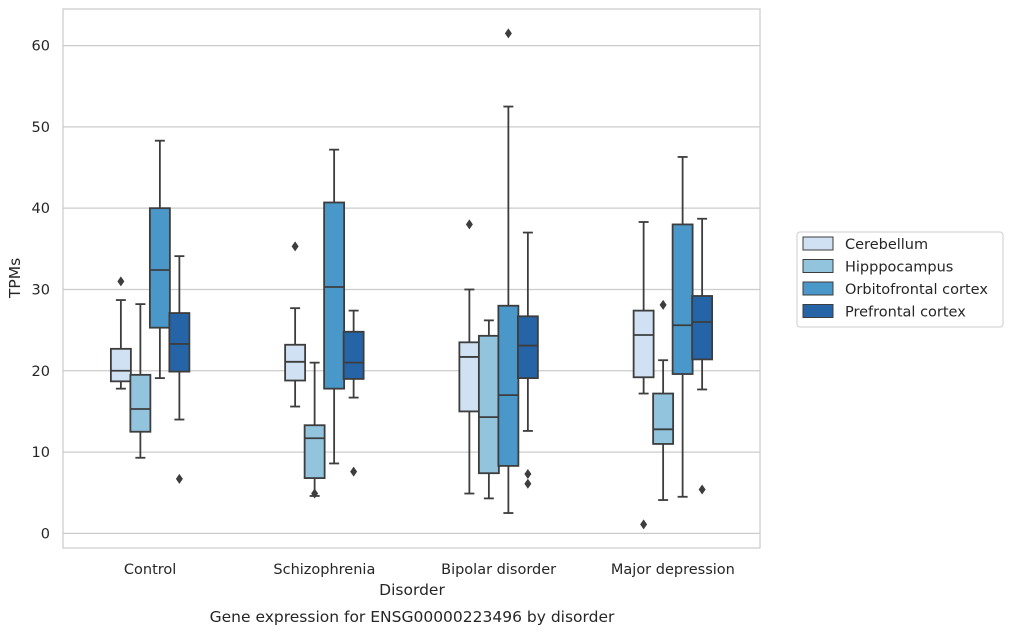 The width and height of the screenshot is (1013, 634). I want to click on y-tick-label: 40, so click(41, 209).